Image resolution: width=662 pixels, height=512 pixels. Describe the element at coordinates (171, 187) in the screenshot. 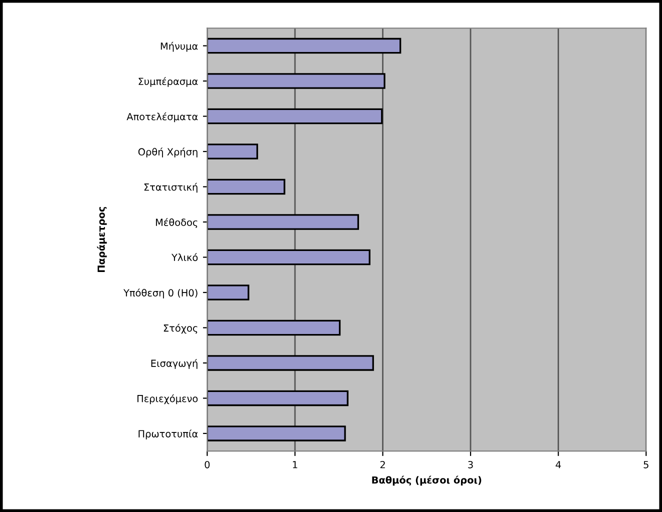

I see `y-tick-label: Στατιστική` at that location.